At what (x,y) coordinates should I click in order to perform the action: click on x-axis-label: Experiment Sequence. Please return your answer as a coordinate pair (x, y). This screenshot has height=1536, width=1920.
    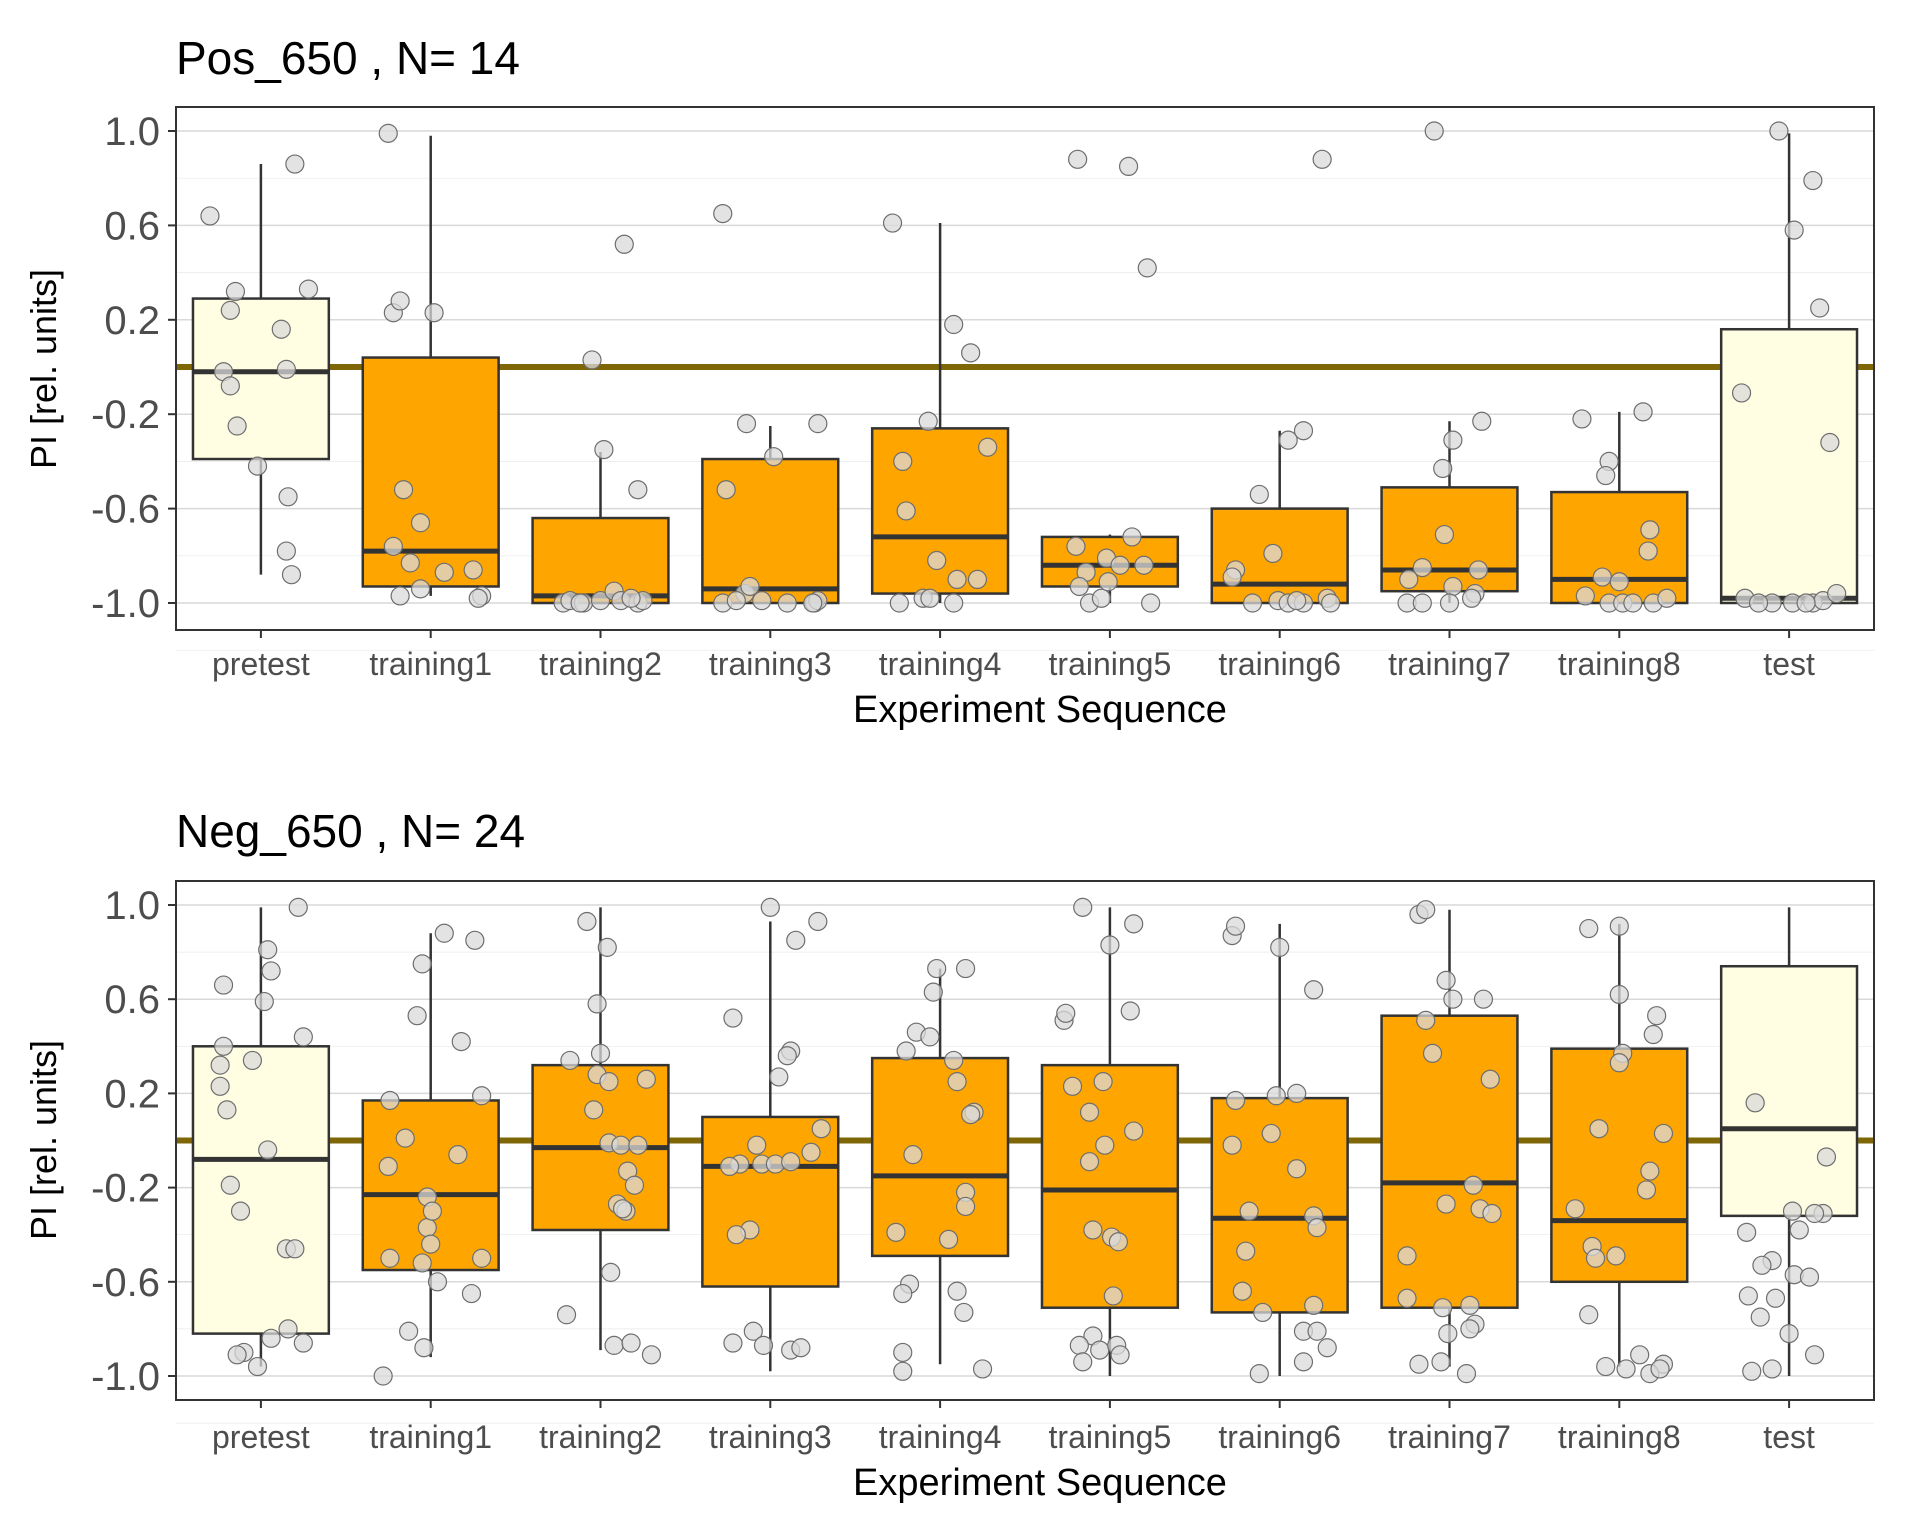
    Looking at the image, I should click on (1040, 710).